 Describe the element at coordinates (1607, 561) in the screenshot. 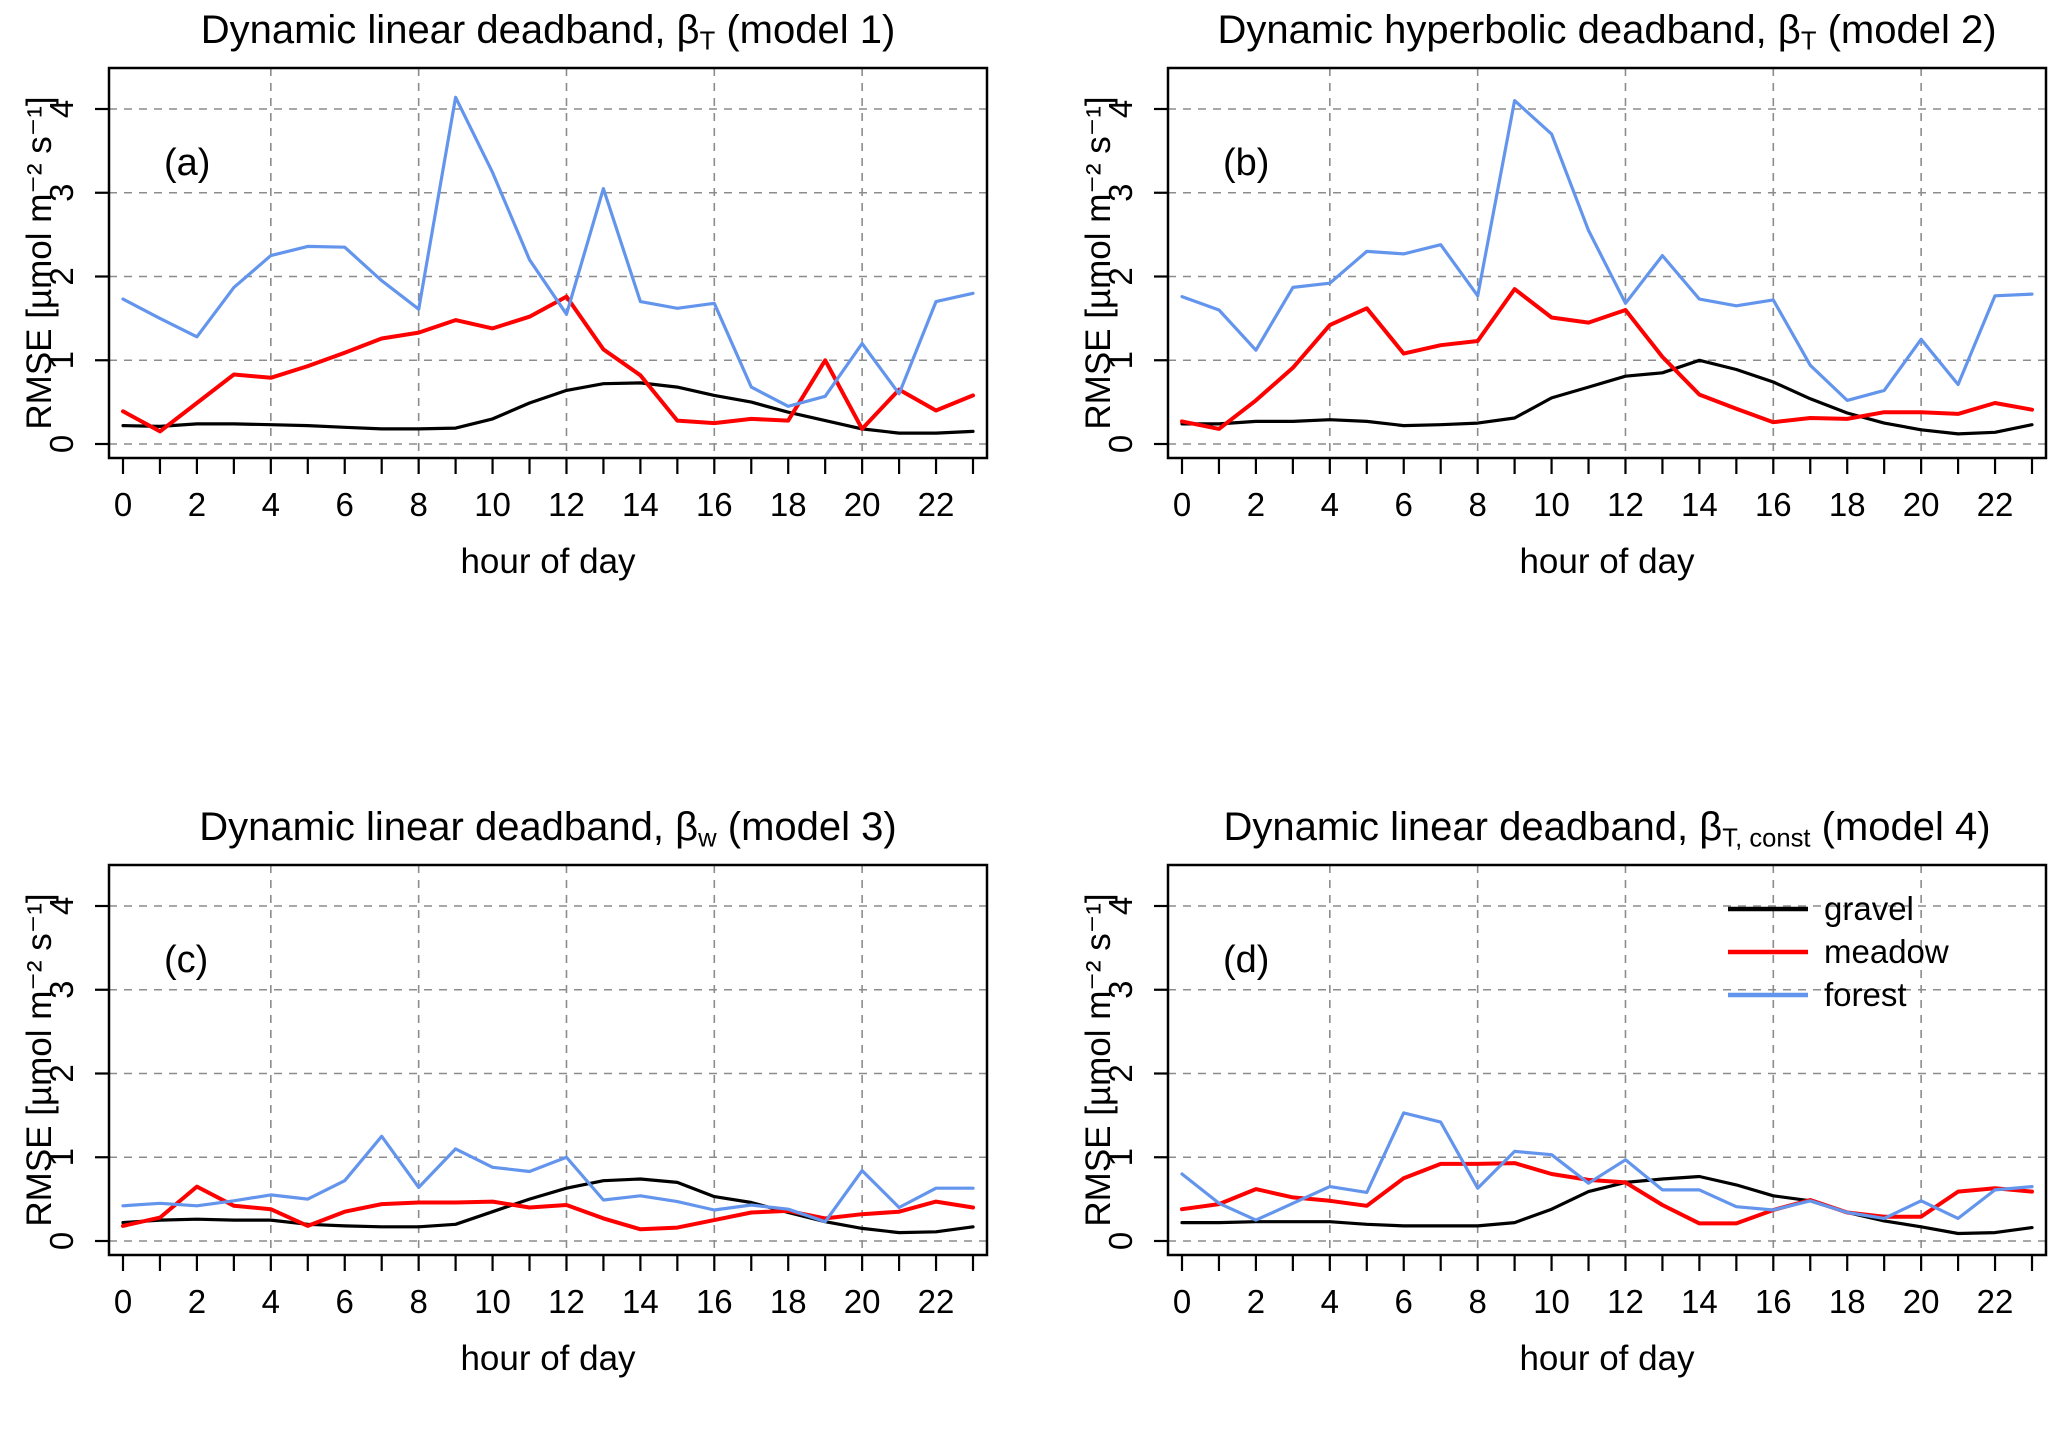

I see `x-axis-label-b: hour of day` at that location.